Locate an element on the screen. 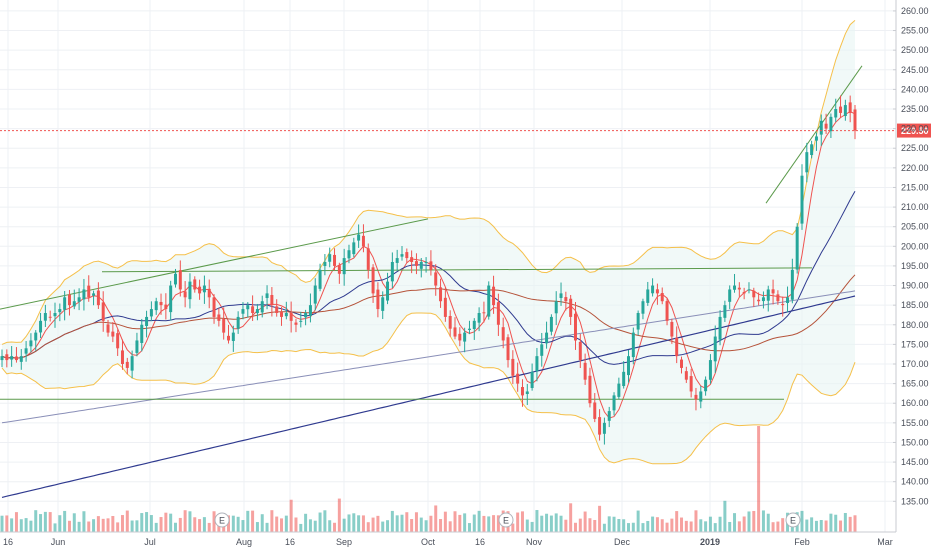  trendline-upper is located at coordinates (214, 264).